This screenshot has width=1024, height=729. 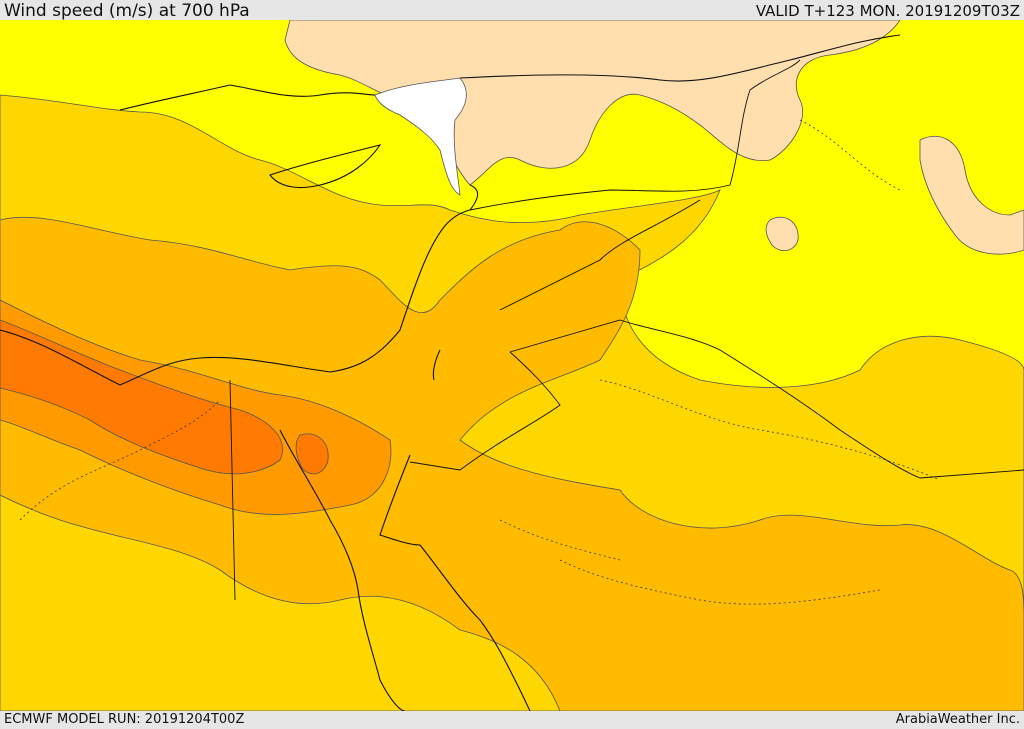 I want to click on valid-time: VALID T+123 MON. 20191209T03Z, so click(x=887, y=11).